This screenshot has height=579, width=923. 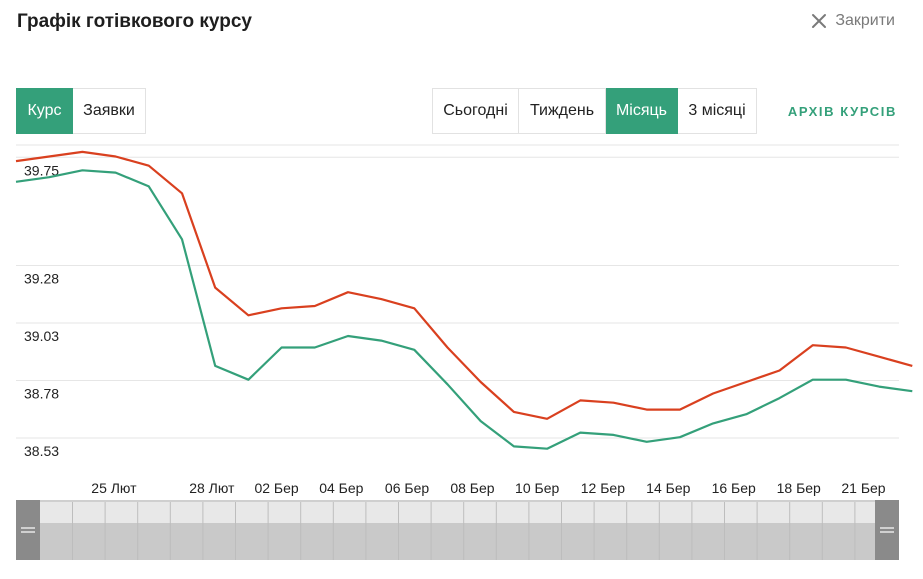 I want to click on range-navigator, so click(x=457, y=530).